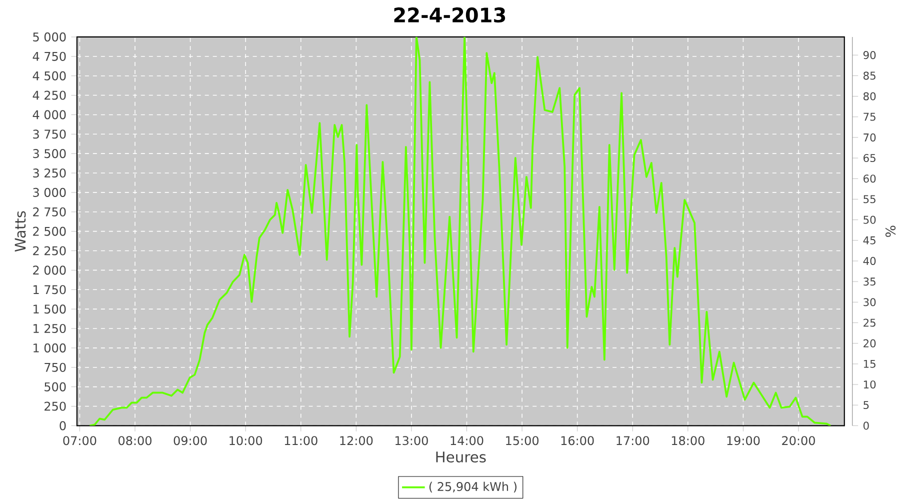 The image size is (900, 500). Describe the element at coordinates (870, 178) in the screenshot. I see `y2-tick-label: 60` at that location.